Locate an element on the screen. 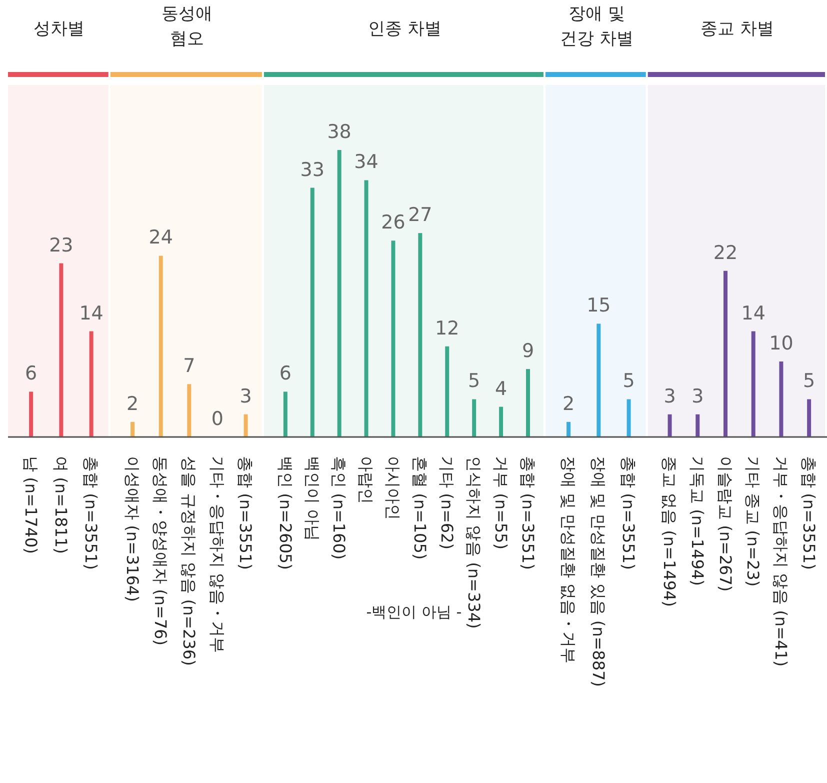  data-label: 23 is located at coordinates (61, 245).